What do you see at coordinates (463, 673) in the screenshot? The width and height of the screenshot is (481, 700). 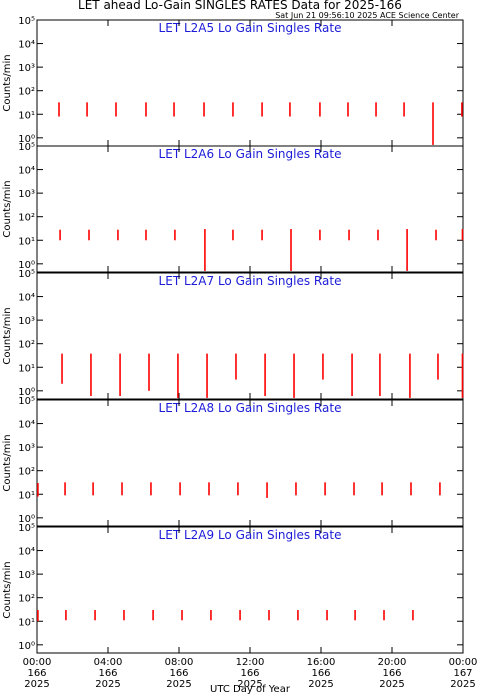 I see `x-tick-label: 00:00 167 2025` at bounding box center [463, 673].